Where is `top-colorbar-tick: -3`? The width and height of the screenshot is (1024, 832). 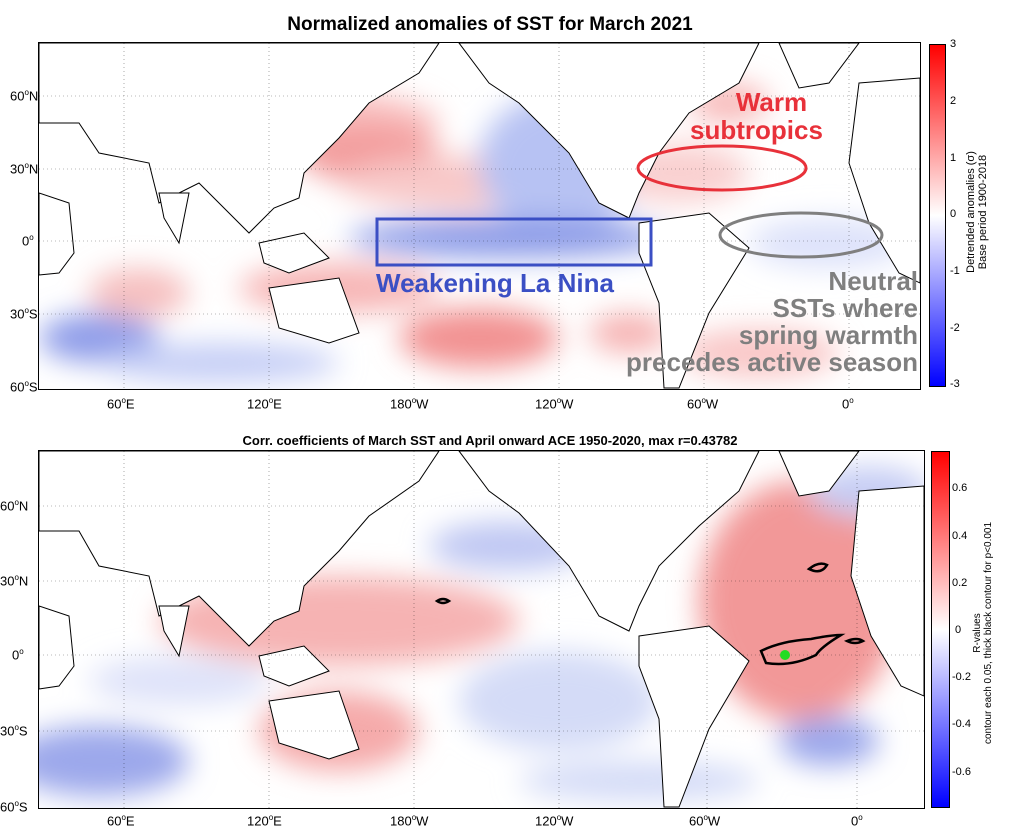
top-colorbar-tick: -3 is located at coordinates (955, 384).